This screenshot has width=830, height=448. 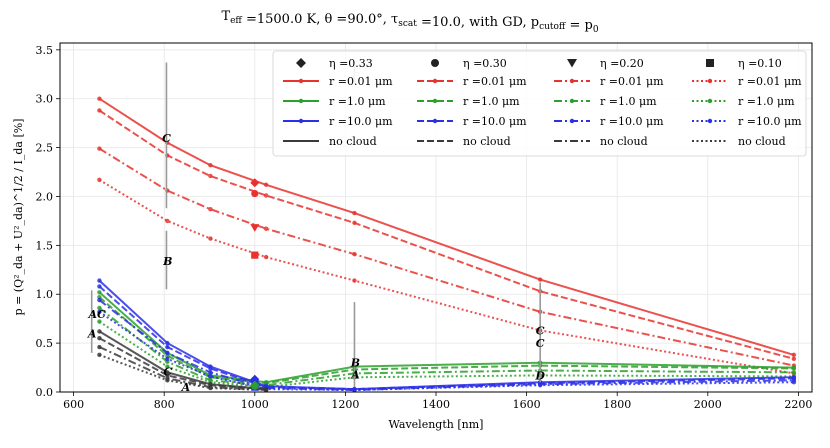 What do you see at coordinates (760, 63) in the screenshot?
I see `legend-eta-3: η =0.10` at bounding box center [760, 63].